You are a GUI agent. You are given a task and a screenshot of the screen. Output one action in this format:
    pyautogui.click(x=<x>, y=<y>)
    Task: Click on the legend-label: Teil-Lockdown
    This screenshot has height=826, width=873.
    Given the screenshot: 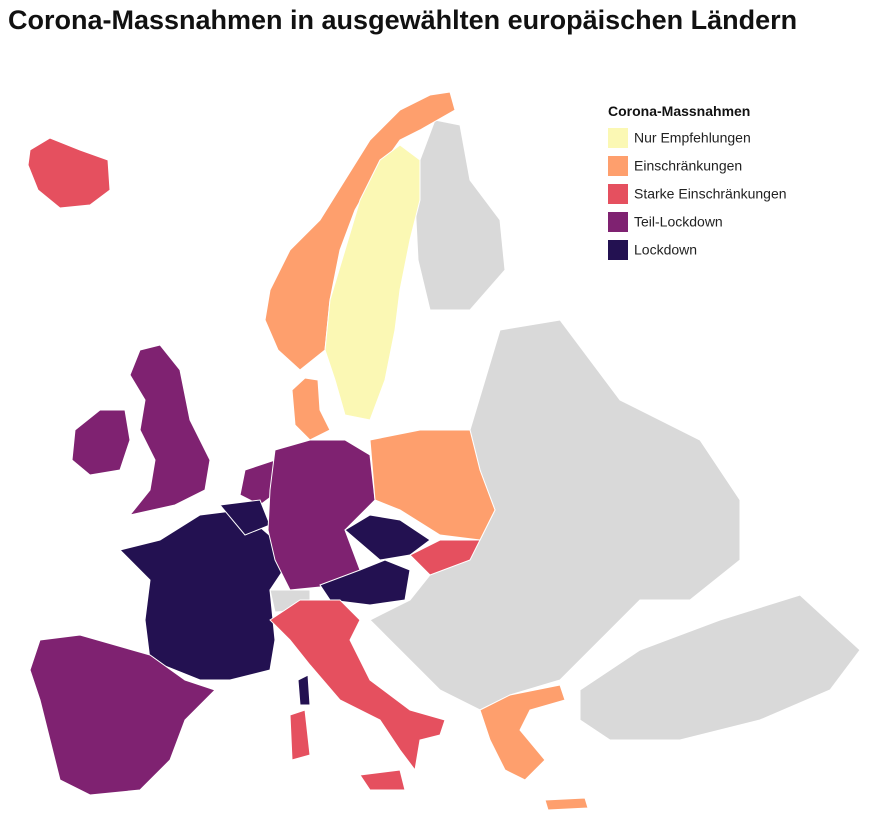 What is the action you would take?
    pyautogui.click(x=678, y=222)
    